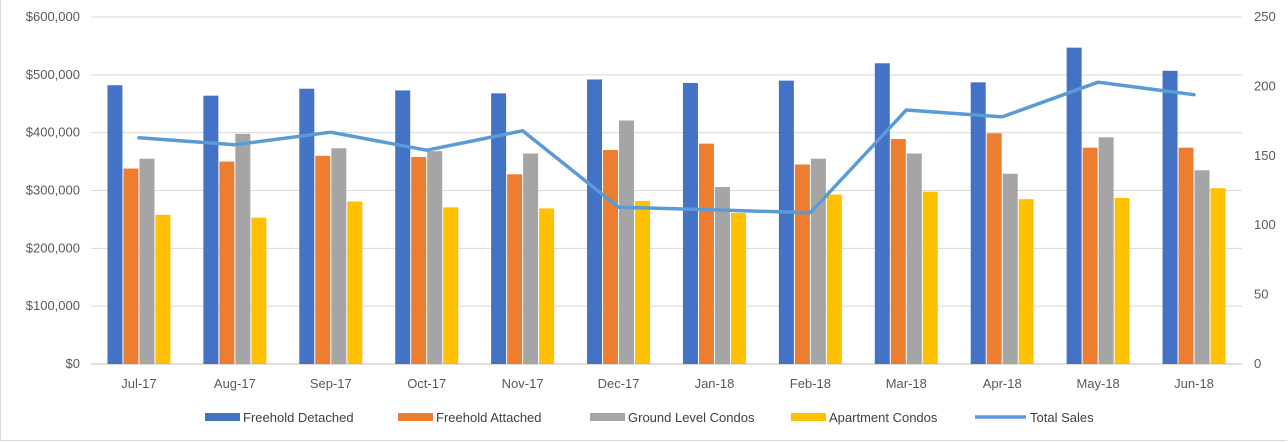  Describe the element at coordinates (1257, 363) in the screenshot. I see `y-right-tick-label: 0` at that location.